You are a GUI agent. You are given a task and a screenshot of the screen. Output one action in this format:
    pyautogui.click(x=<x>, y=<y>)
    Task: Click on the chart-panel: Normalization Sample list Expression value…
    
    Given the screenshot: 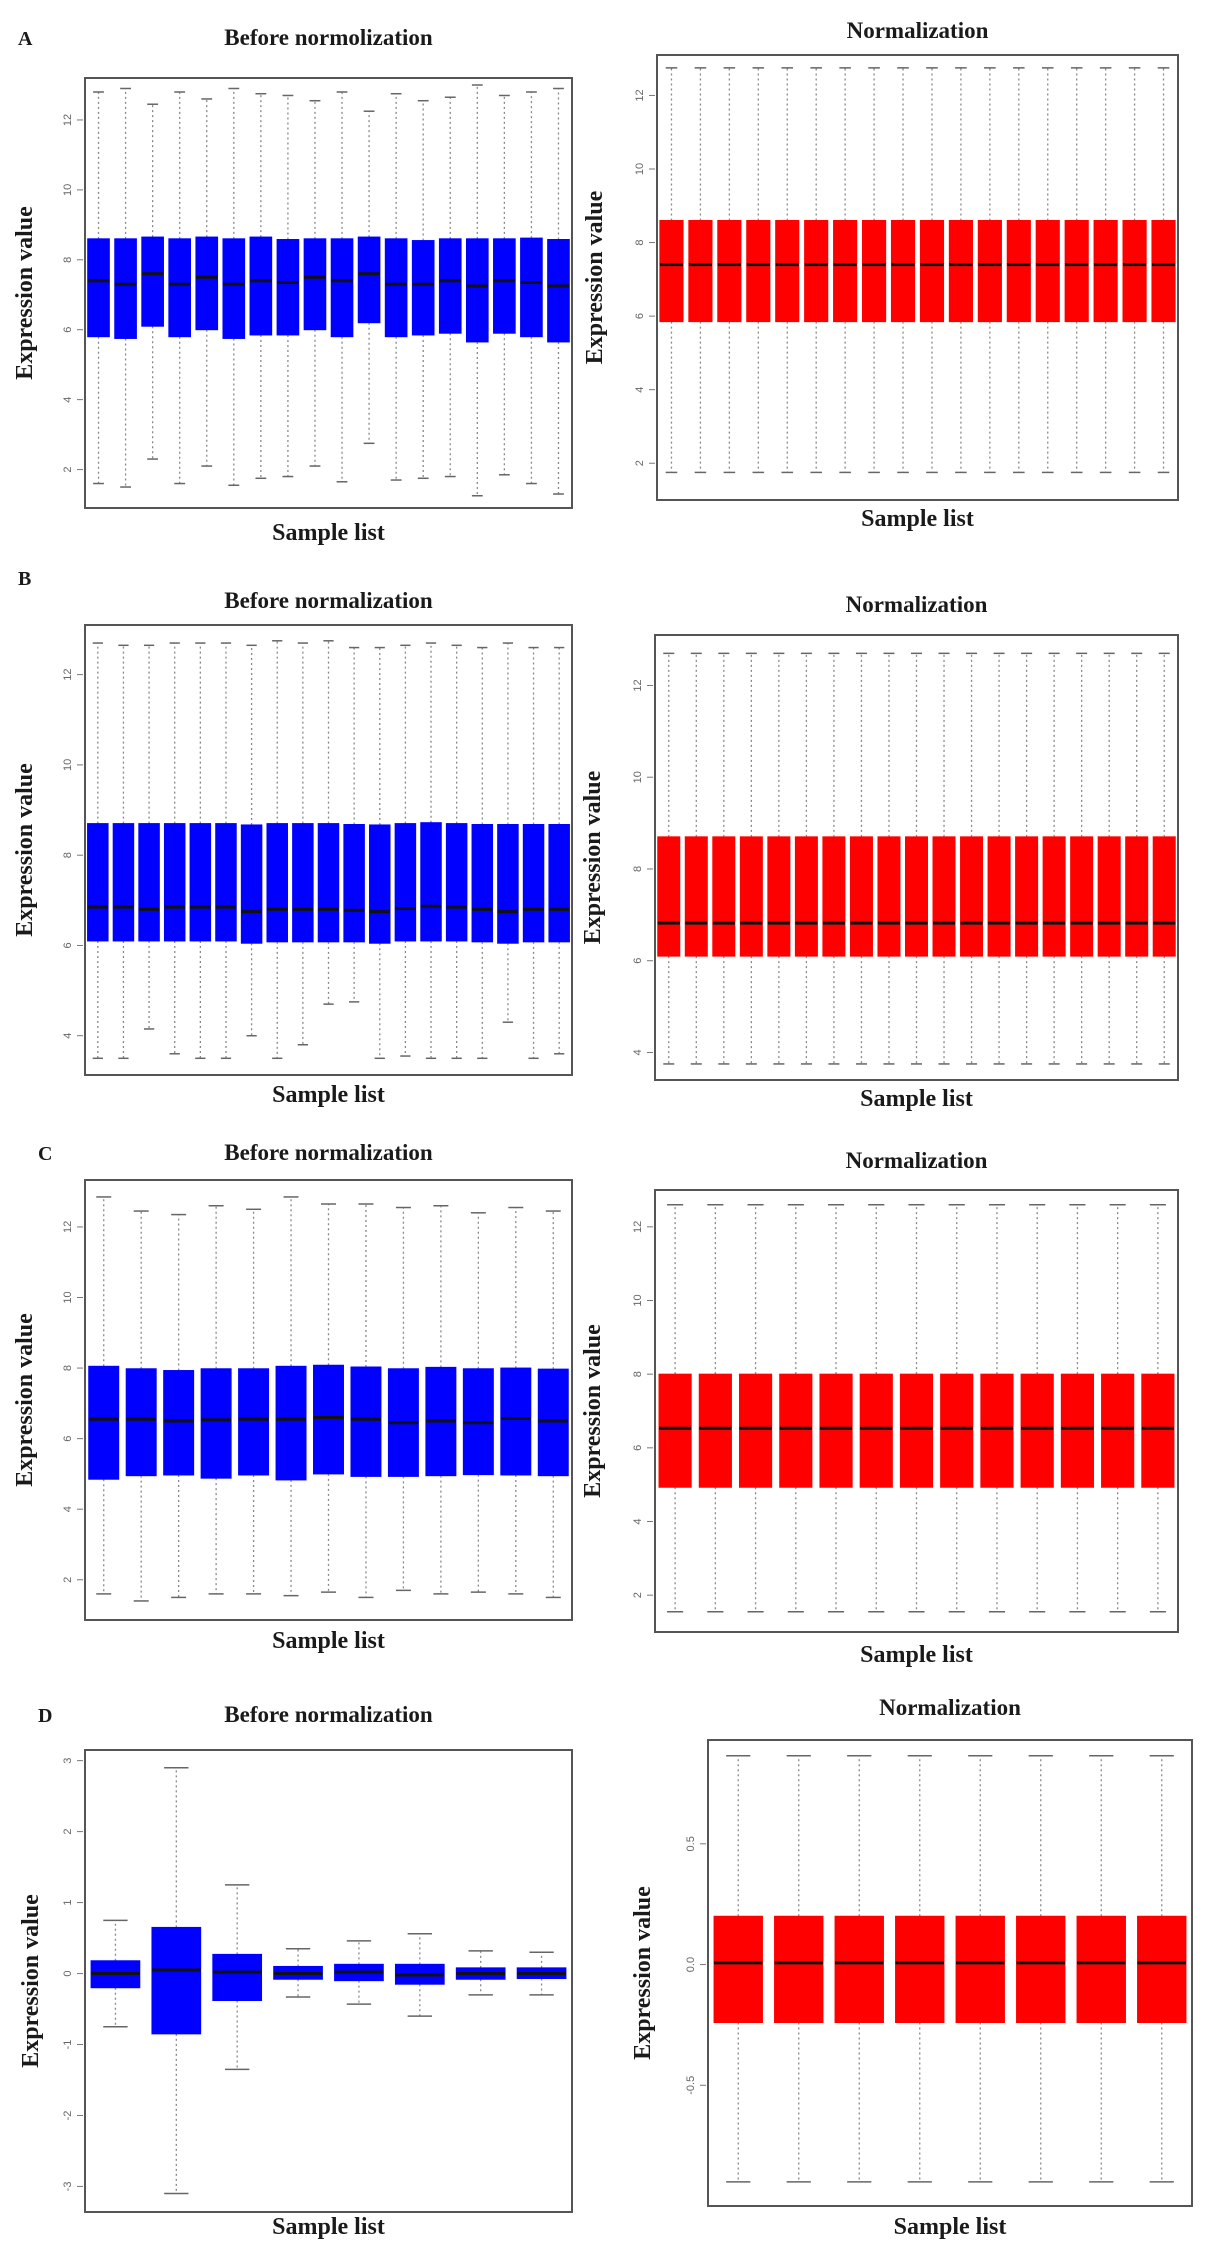 What is the action you would take?
    pyautogui.click(x=879, y=852)
    